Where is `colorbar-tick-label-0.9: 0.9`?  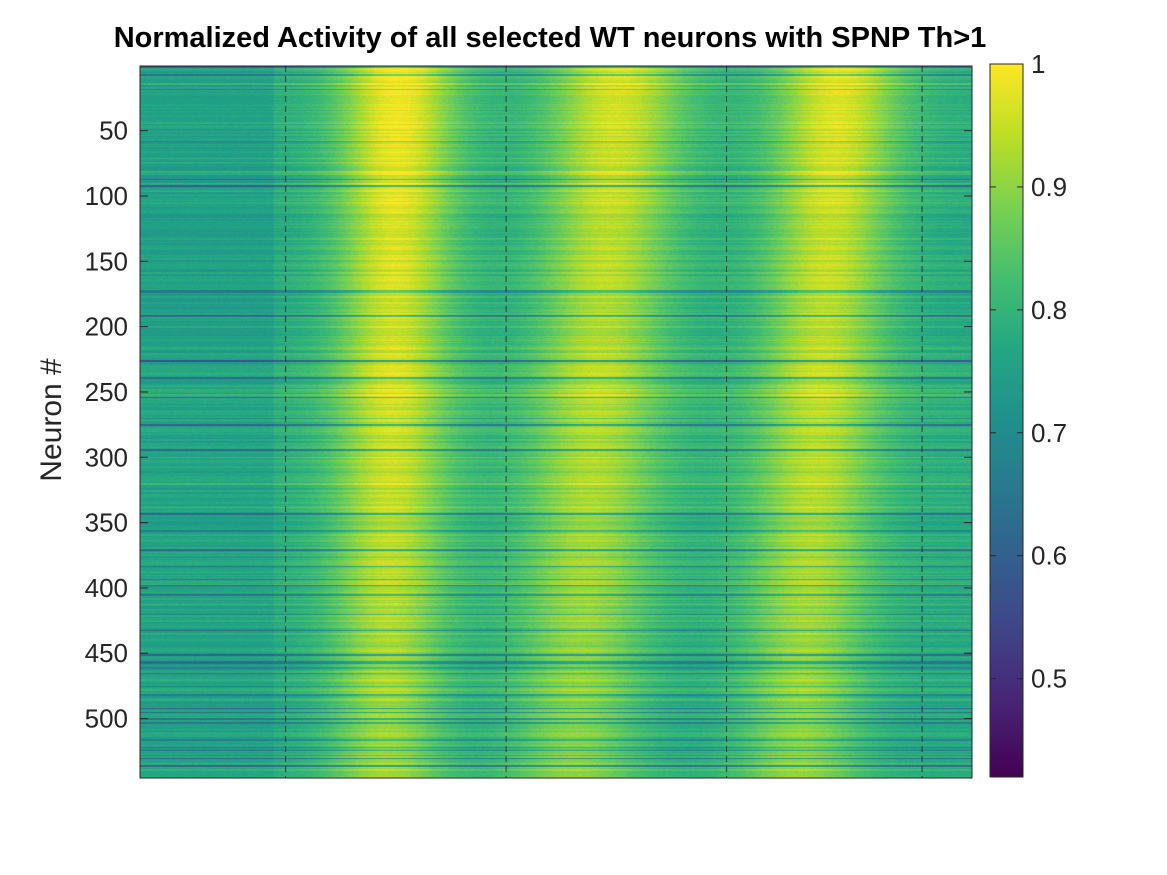
colorbar-tick-label-0.9: 0.9 is located at coordinates (1049, 187).